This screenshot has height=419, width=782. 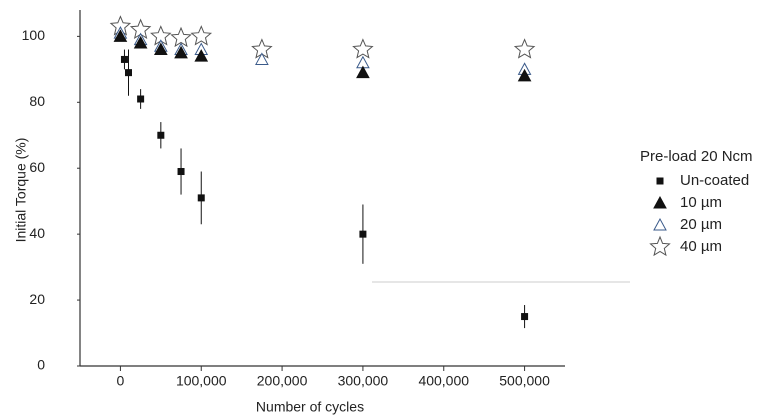 I want to click on legend-label: 40 µm, so click(x=701, y=246).